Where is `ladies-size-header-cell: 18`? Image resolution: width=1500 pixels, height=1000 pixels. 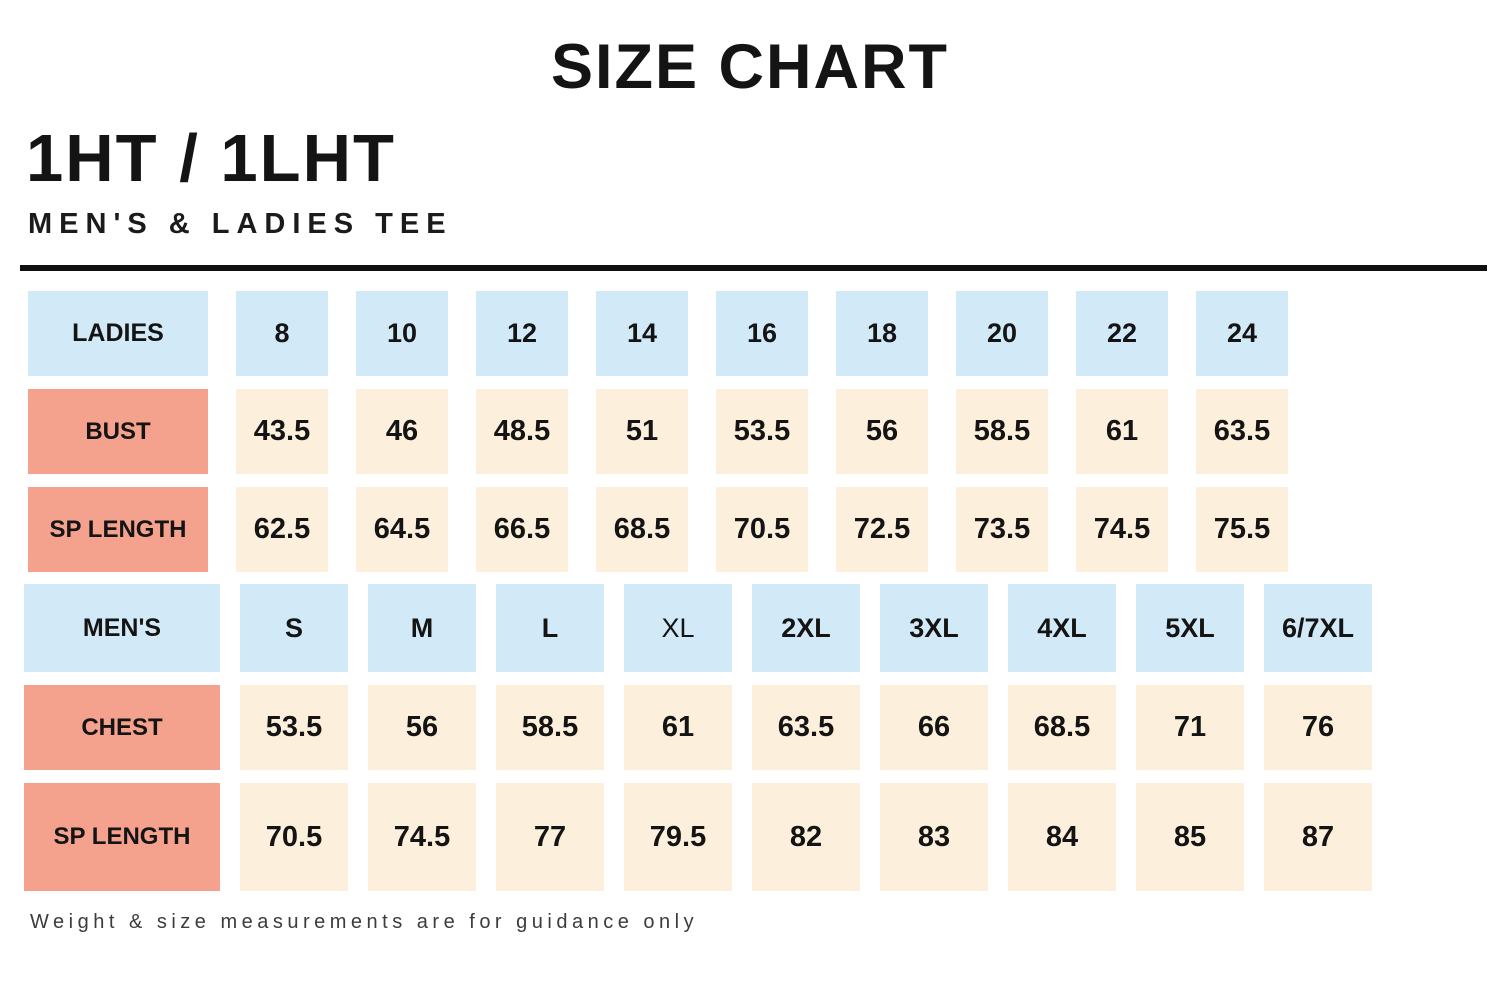 ladies-size-header-cell: 18 is located at coordinates (882, 333).